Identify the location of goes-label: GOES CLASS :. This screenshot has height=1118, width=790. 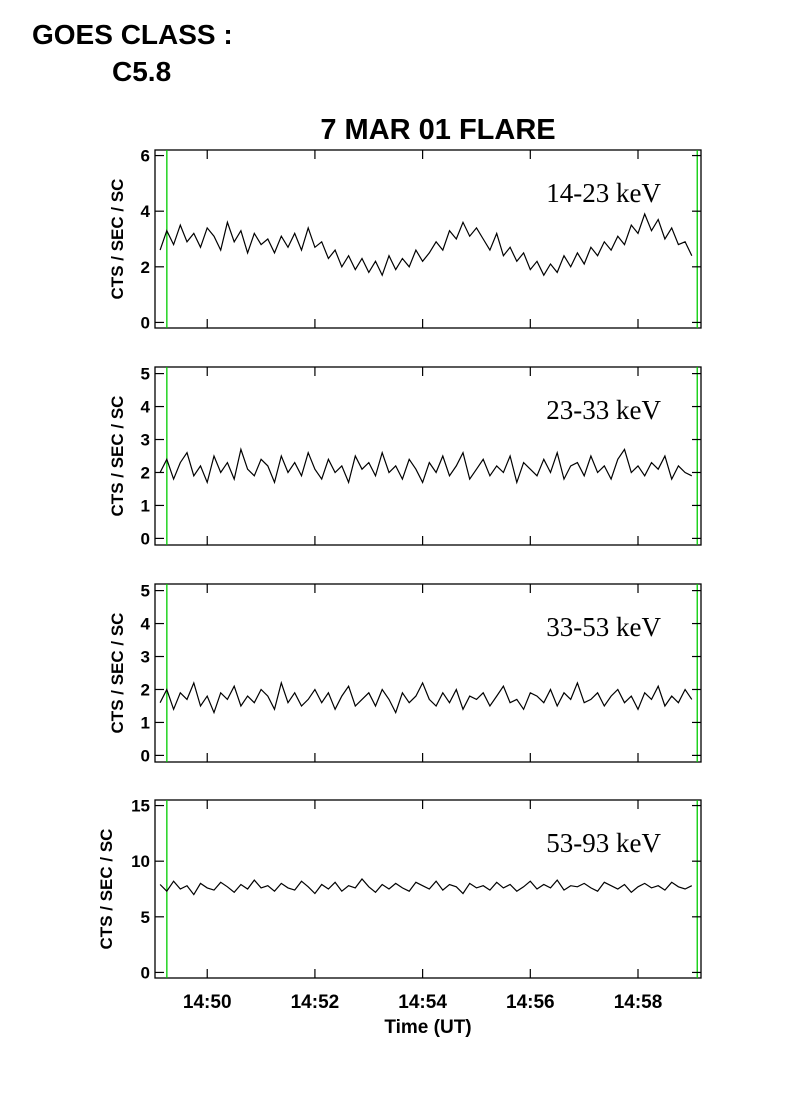
(132, 34).